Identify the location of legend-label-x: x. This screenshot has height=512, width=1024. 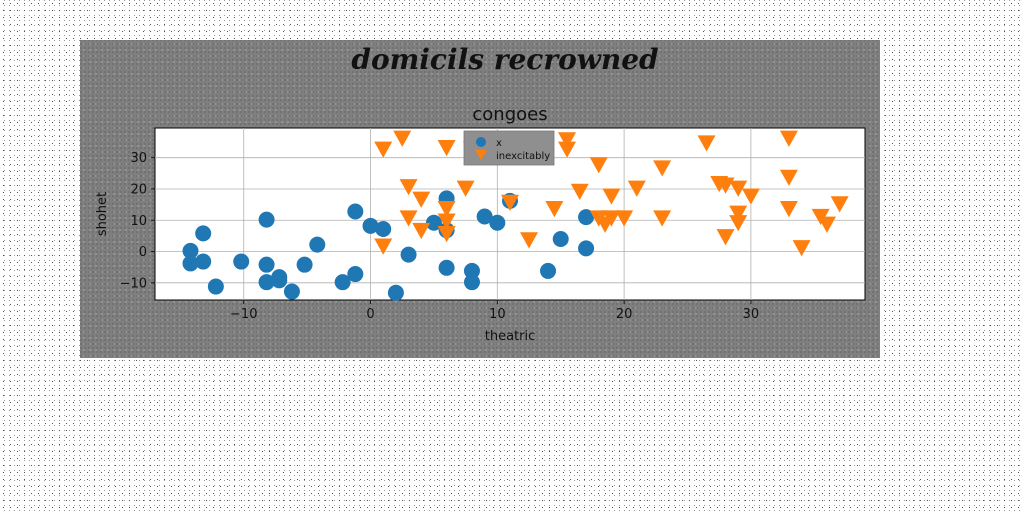
(499, 143).